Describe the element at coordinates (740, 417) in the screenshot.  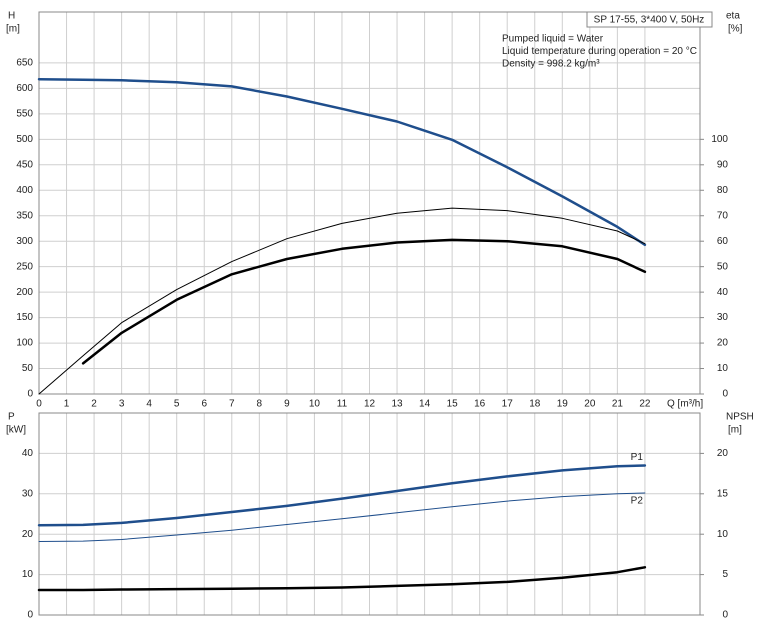
I see `y2-axis-label: NPSH` at that location.